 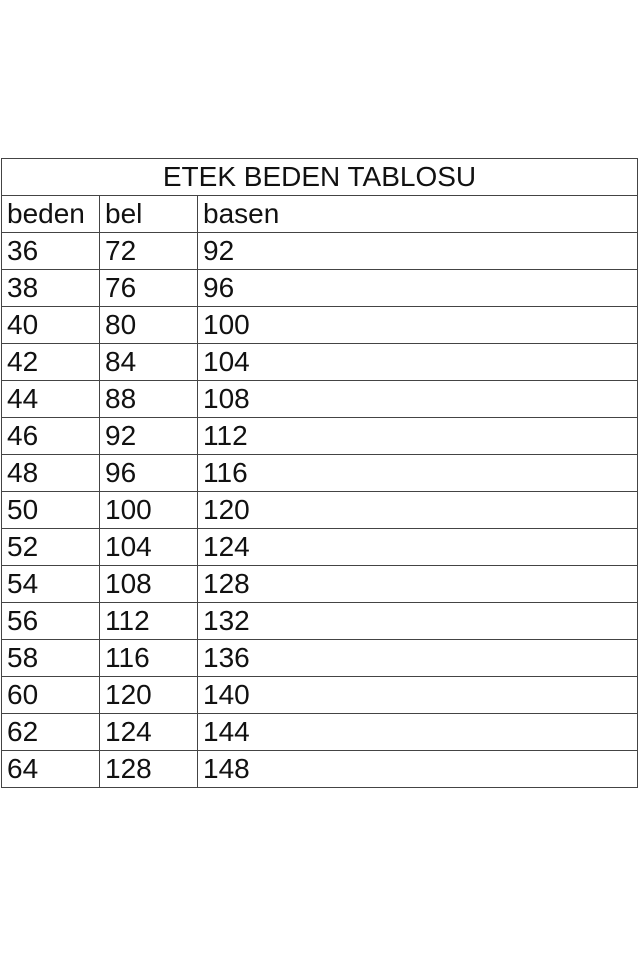 I want to click on cell-beden: 42, so click(x=50, y=362).